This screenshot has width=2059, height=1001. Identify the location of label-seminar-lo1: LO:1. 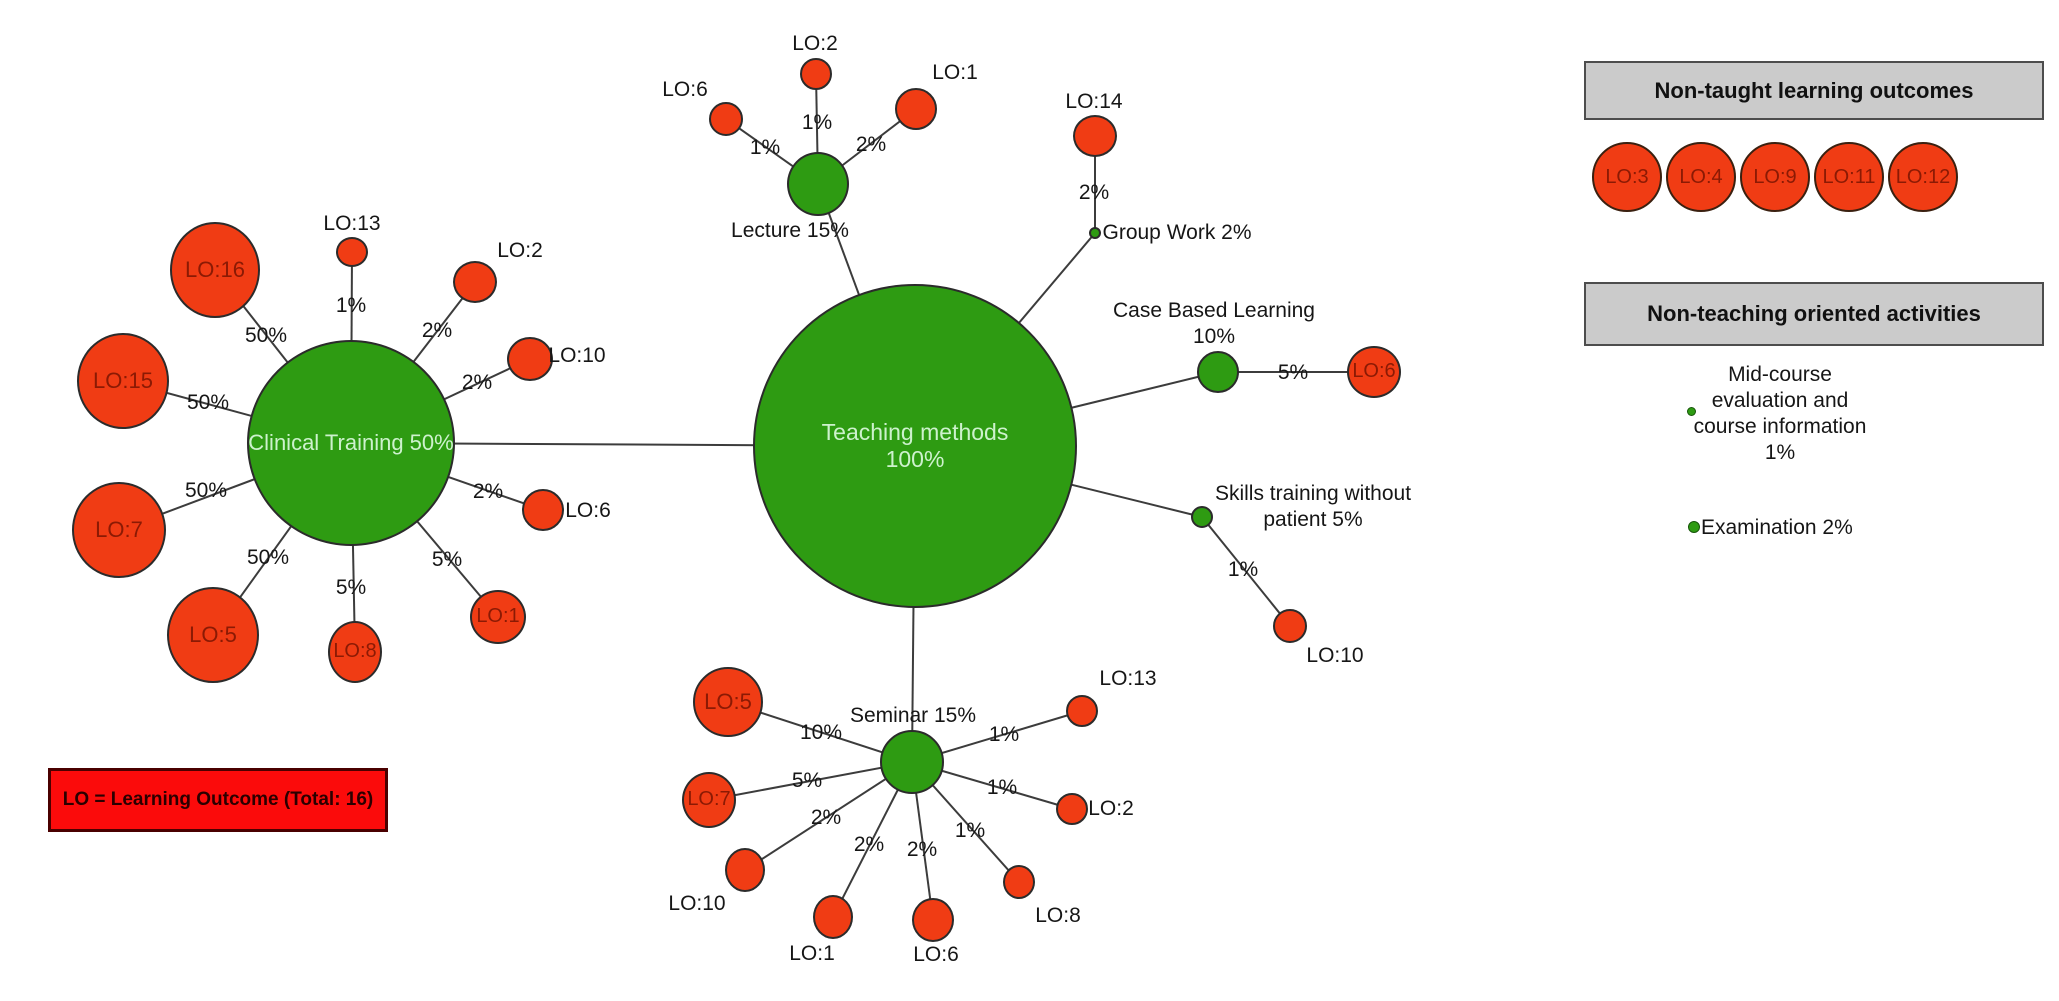
(812, 954).